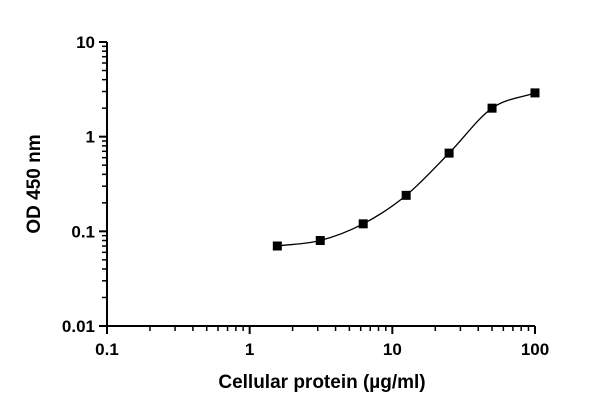 The height and width of the screenshot is (413, 600). What do you see at coordinates (78, 326) in the screenshot?
I see `y-tick-label: 0.01` at bounding box center [78, 326].